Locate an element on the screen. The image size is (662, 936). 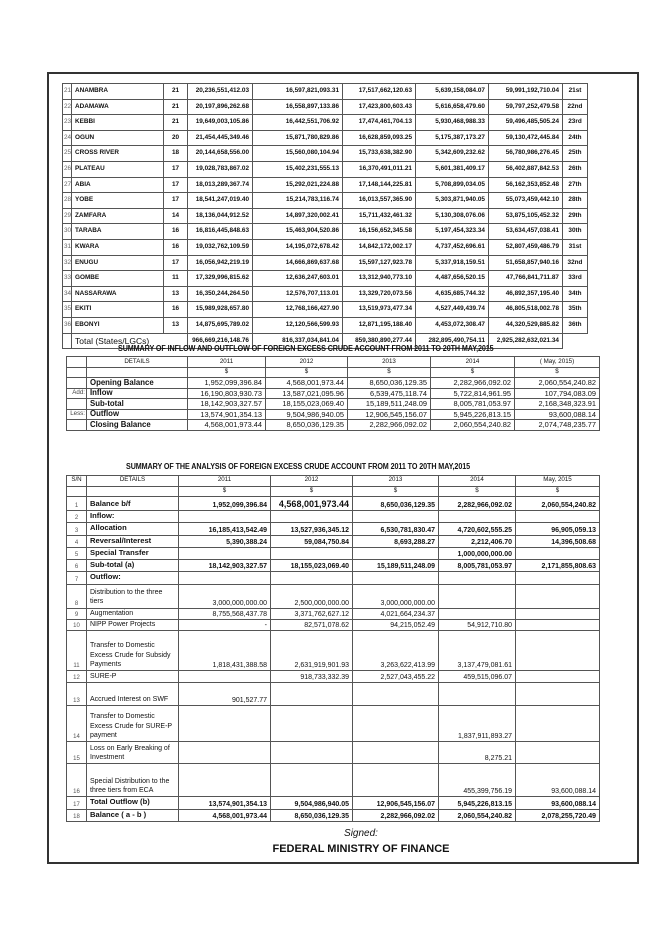
serial-number: 10 is located at coordinates (76, 625).